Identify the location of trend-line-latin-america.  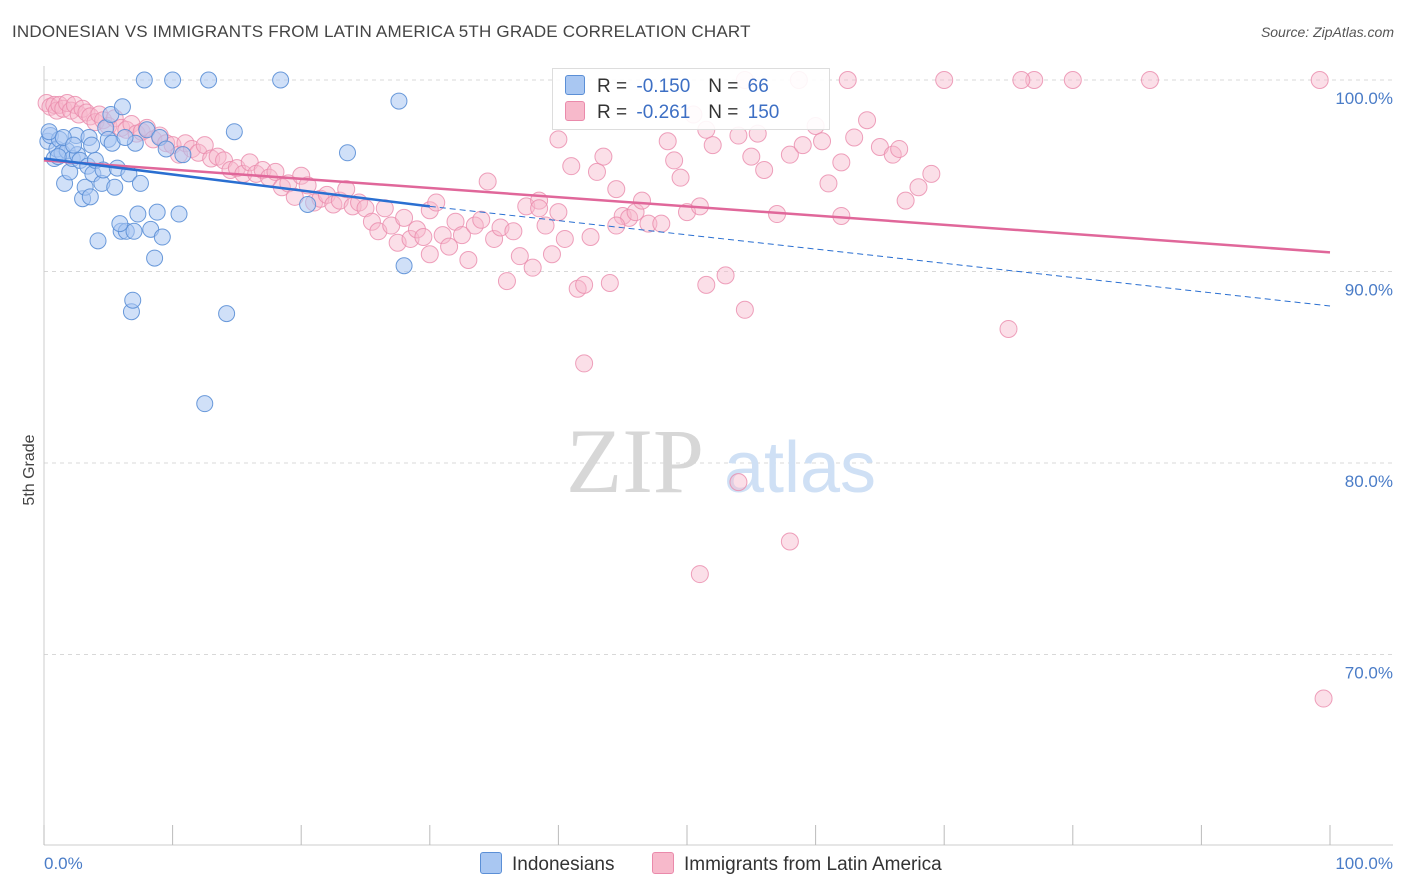
(687, 206).